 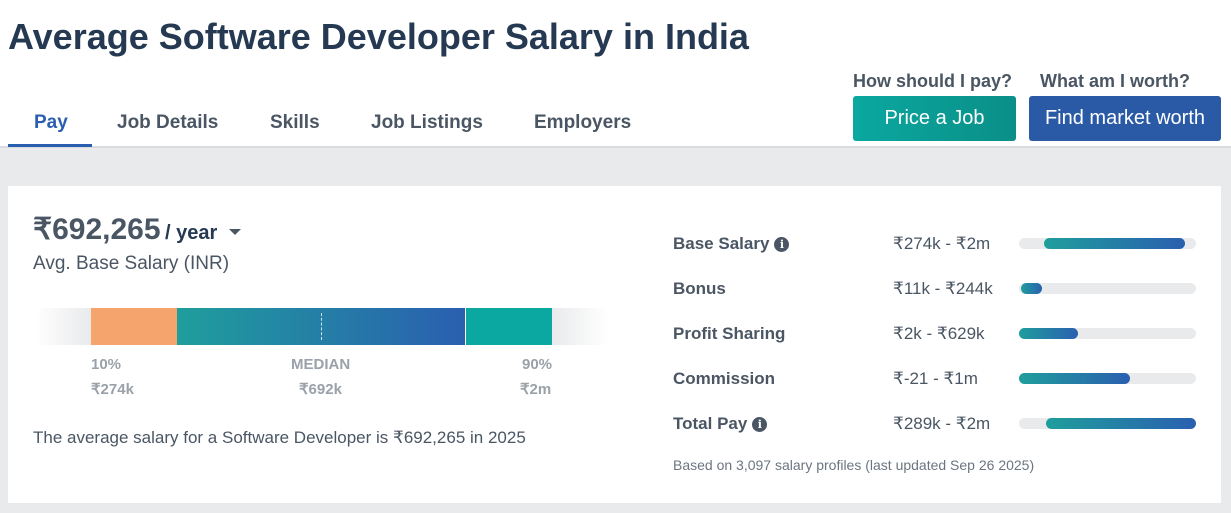 What do you see at coordinates (509, 326) in the screenshot?
I see `range-high` at bounding box center [509, 326].